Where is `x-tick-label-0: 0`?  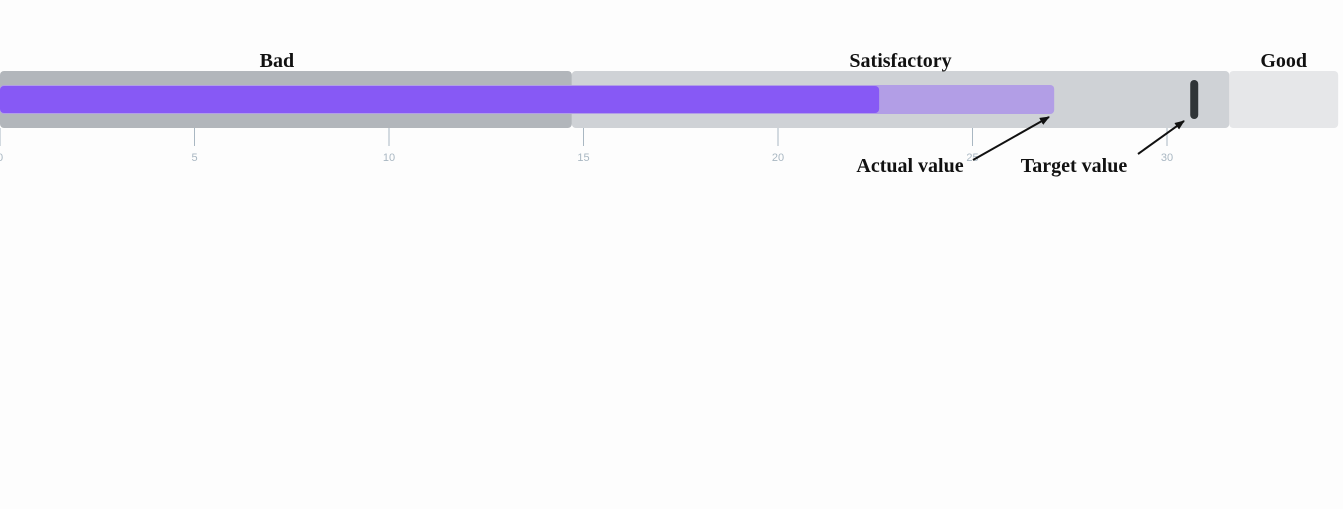
x-tick-label-0: 0 is located at coordinates (1, 158).